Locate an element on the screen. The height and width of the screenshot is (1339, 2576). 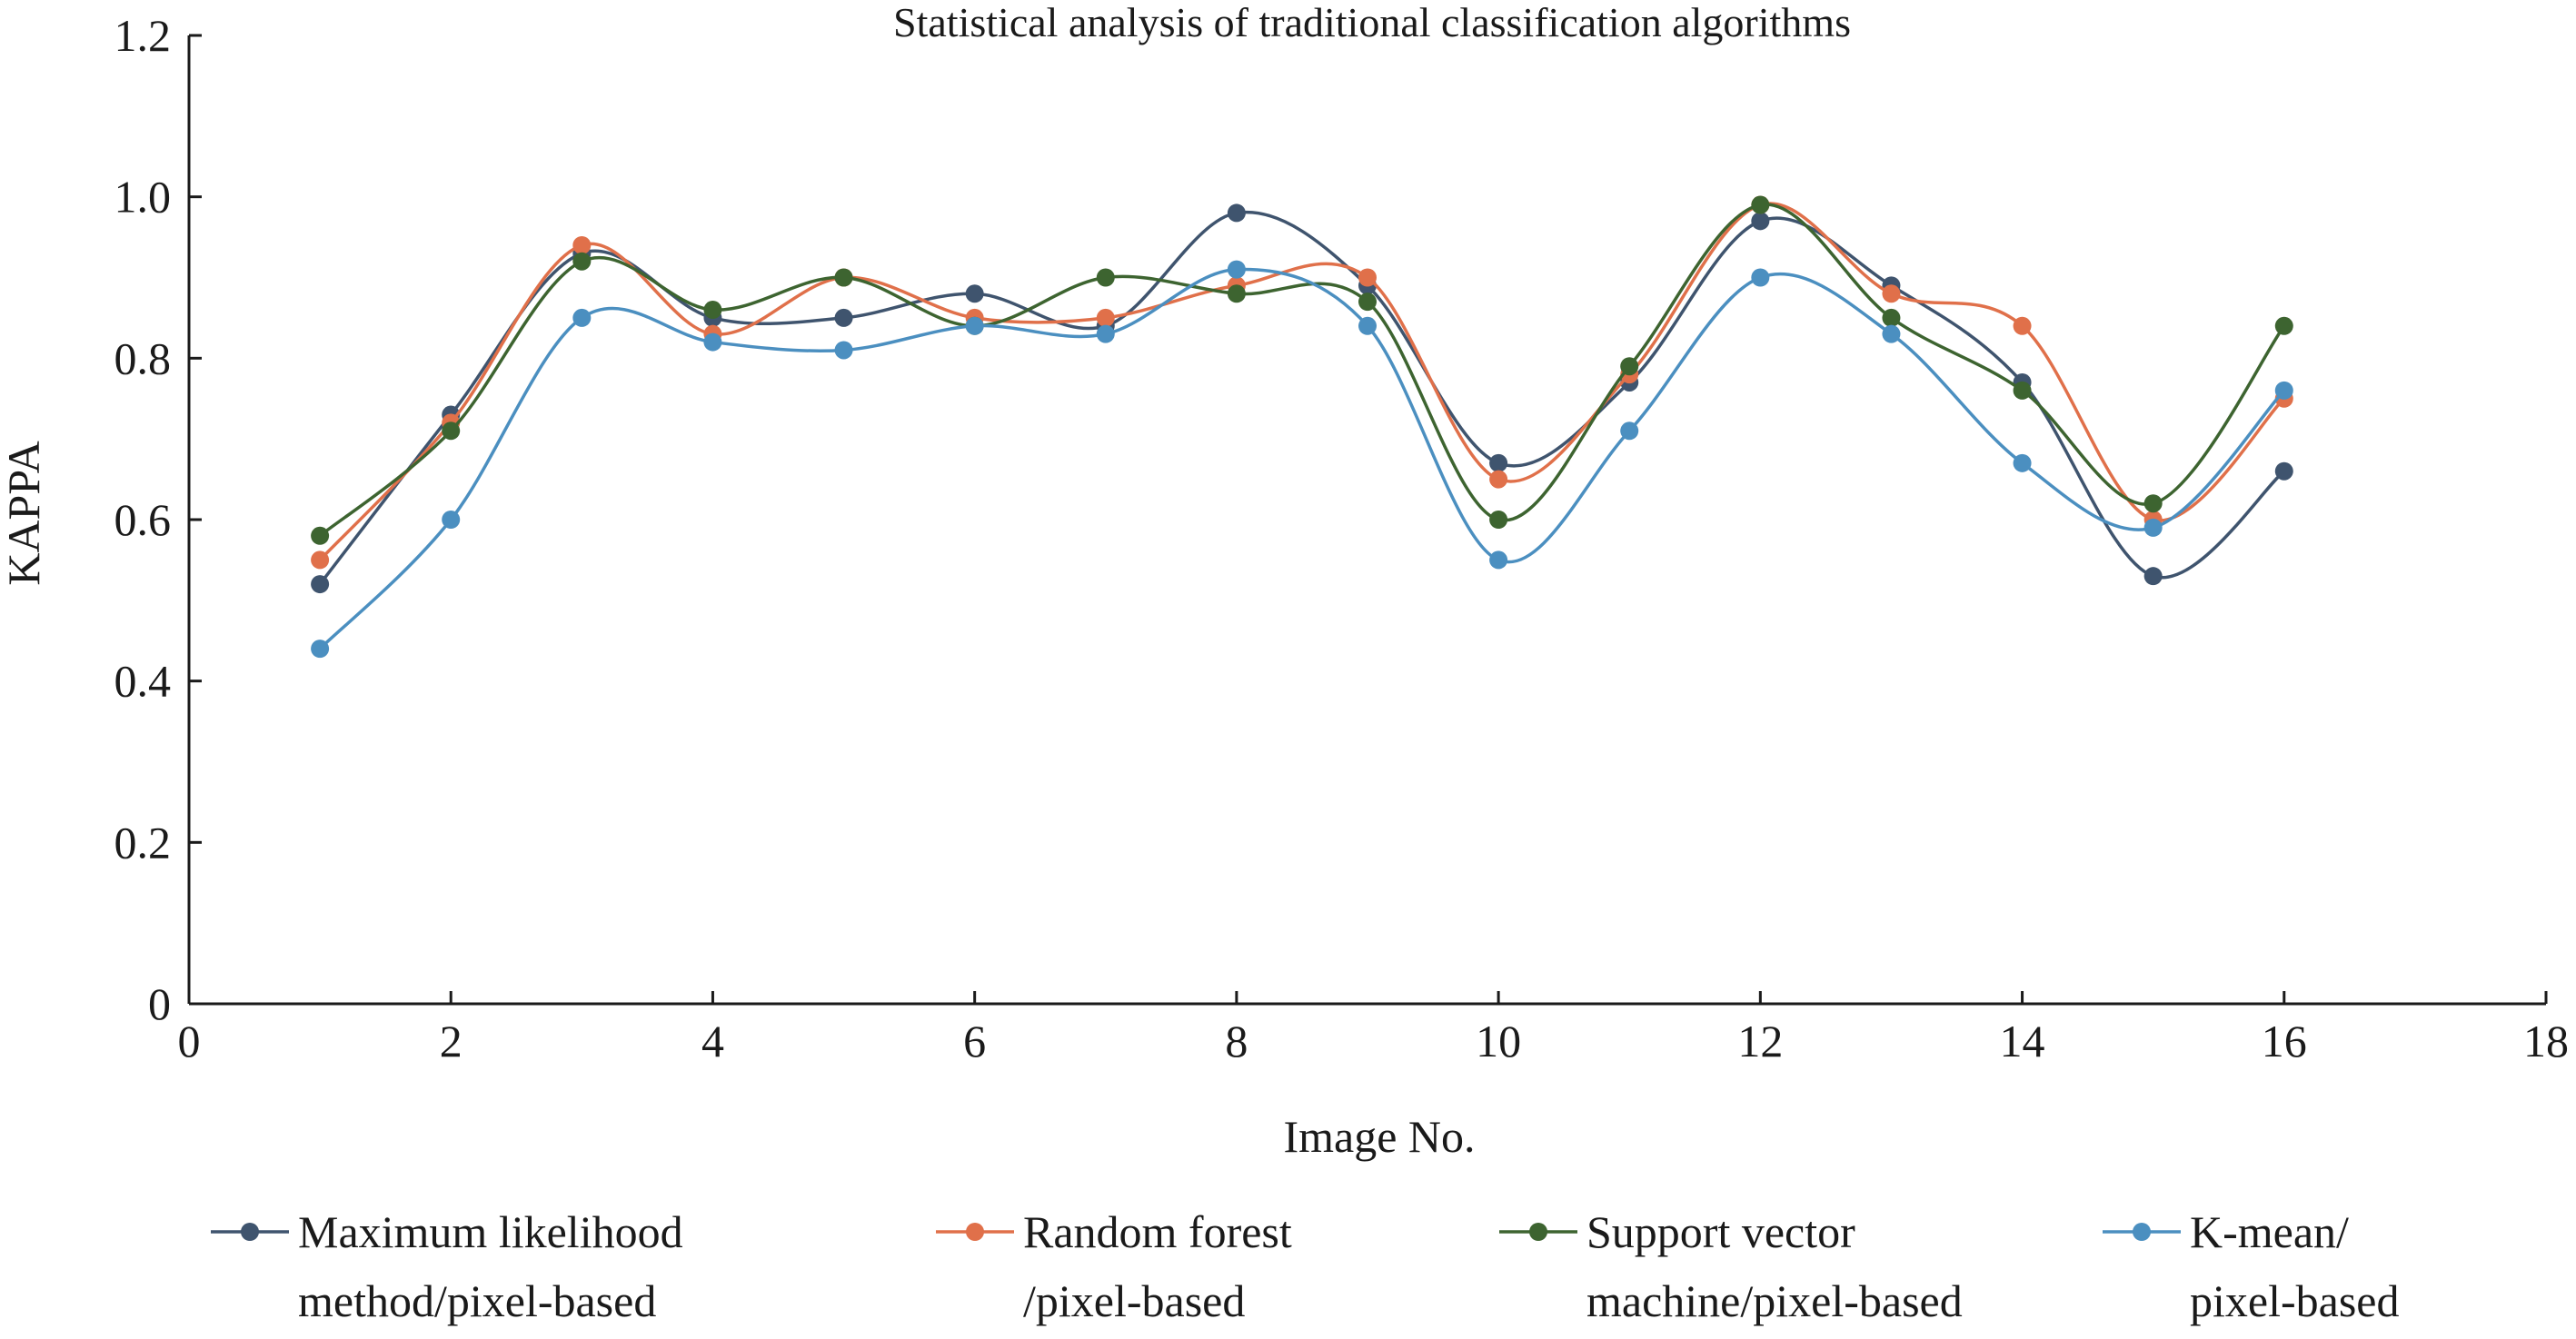
x-axis-label: Image No. is located at coordinates (1379, 1137).